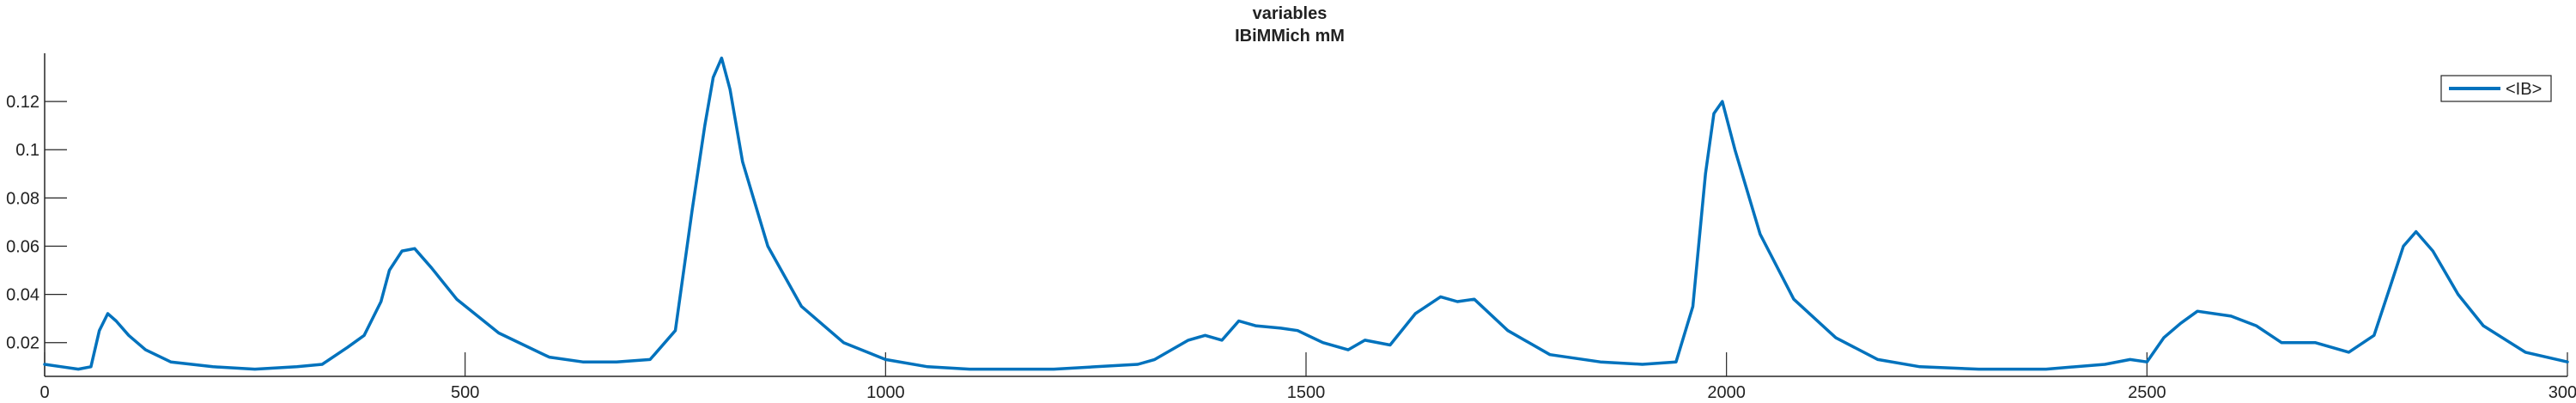 This screenshot has height=403, width=2576. I want to click on x-tick-label: 1000, so click(885, 392).